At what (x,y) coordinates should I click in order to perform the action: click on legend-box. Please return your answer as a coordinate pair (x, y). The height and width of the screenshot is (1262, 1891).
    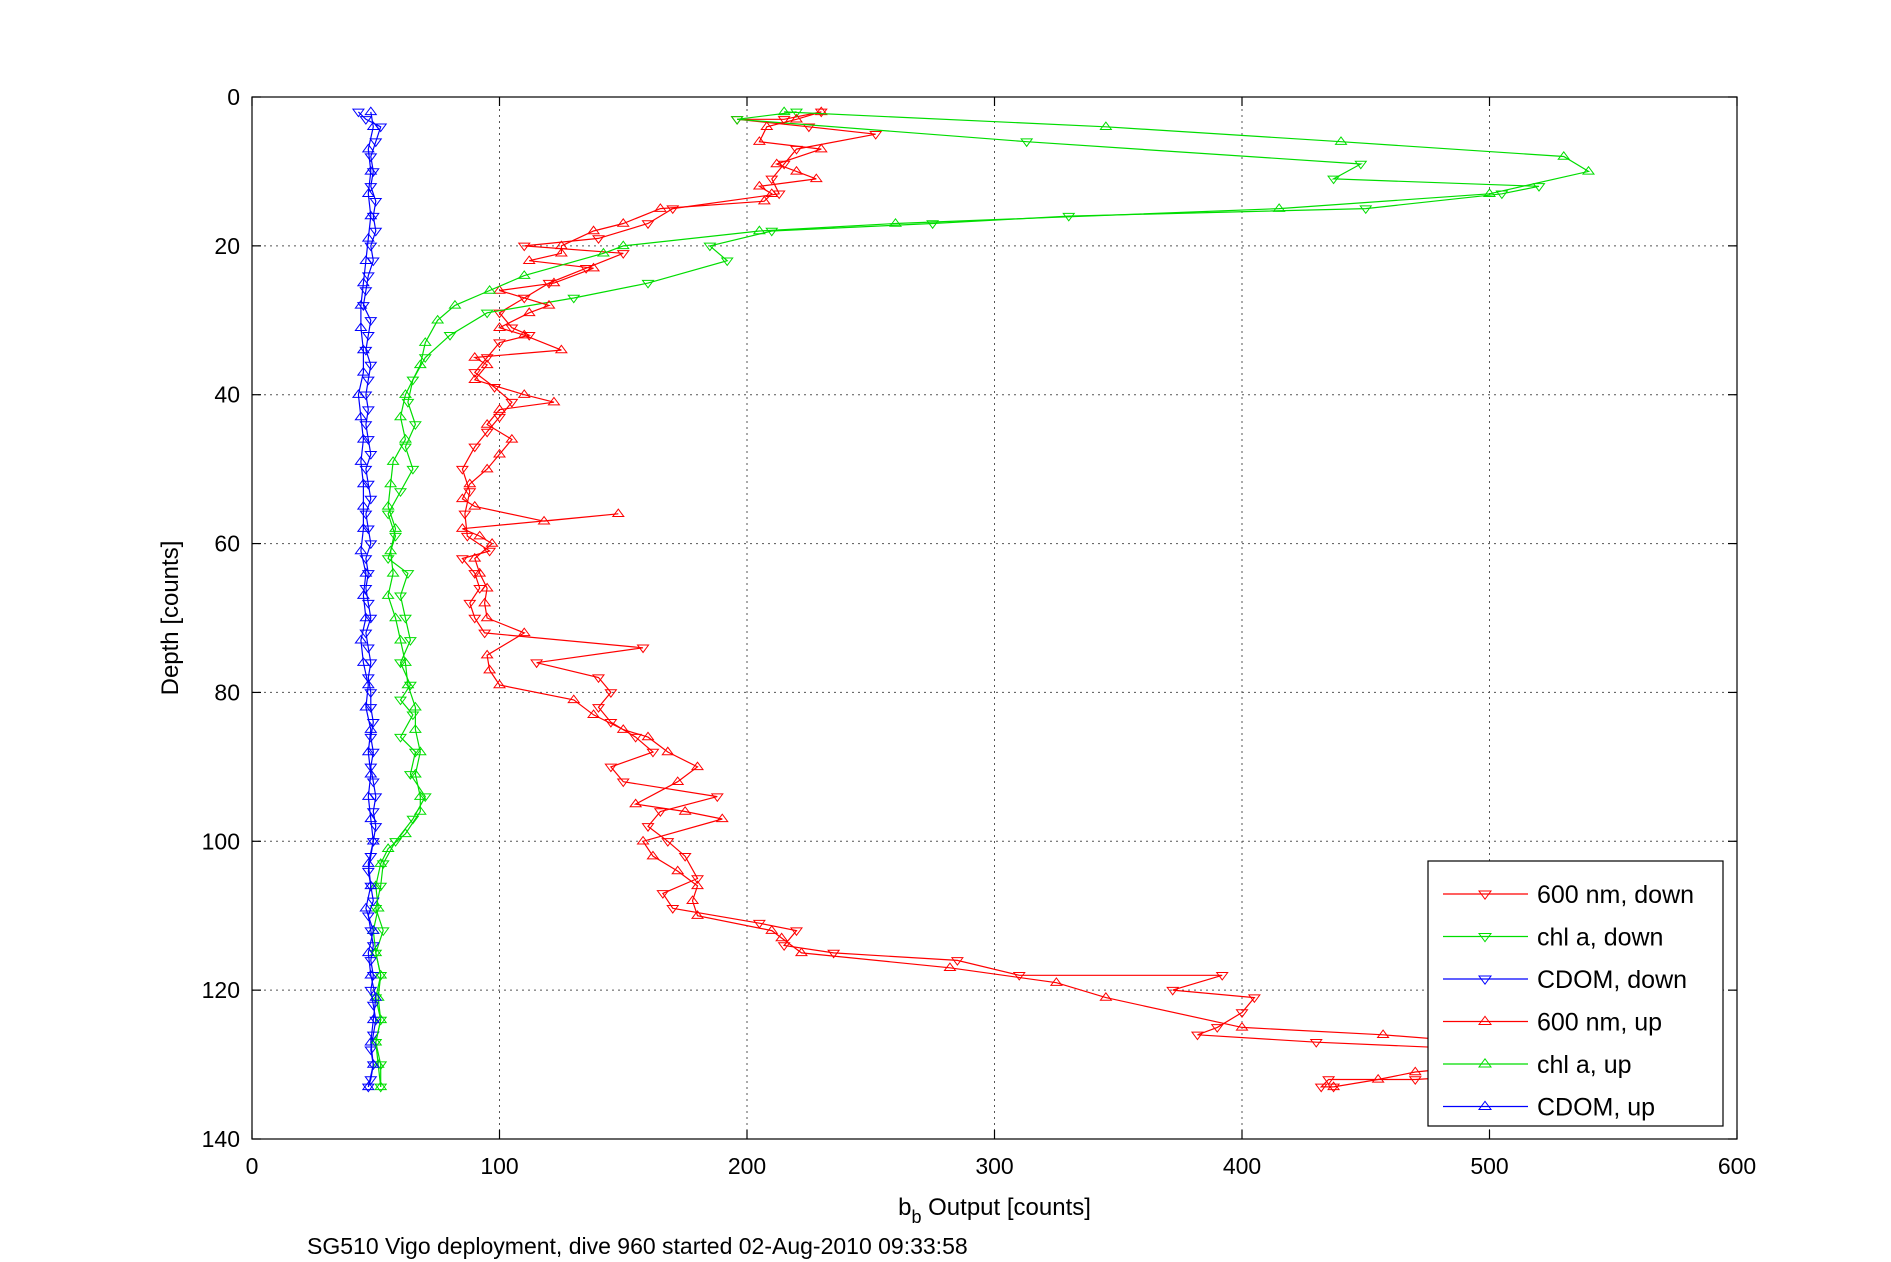
    Looking at the image, I should click on (1575, 993).